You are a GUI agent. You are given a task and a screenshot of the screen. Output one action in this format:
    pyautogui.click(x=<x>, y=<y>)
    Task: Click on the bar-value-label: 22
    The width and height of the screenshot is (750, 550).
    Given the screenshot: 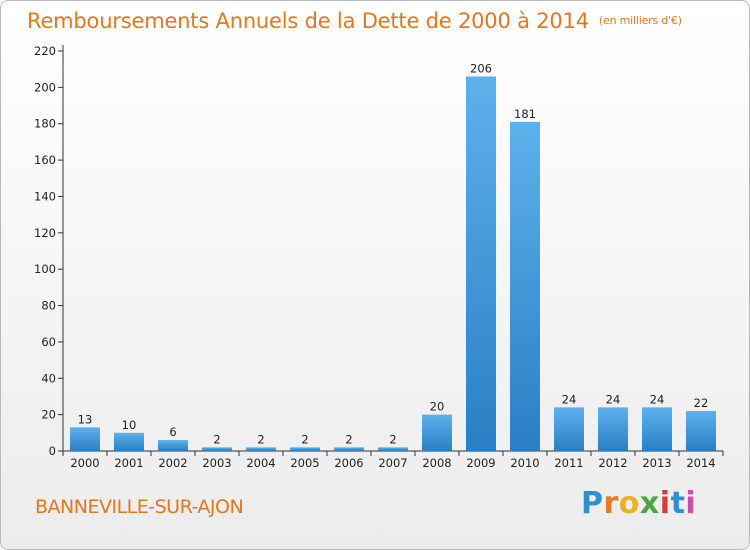 What is the action you would take?
    pyautogui.click(x=701, y=403)
    